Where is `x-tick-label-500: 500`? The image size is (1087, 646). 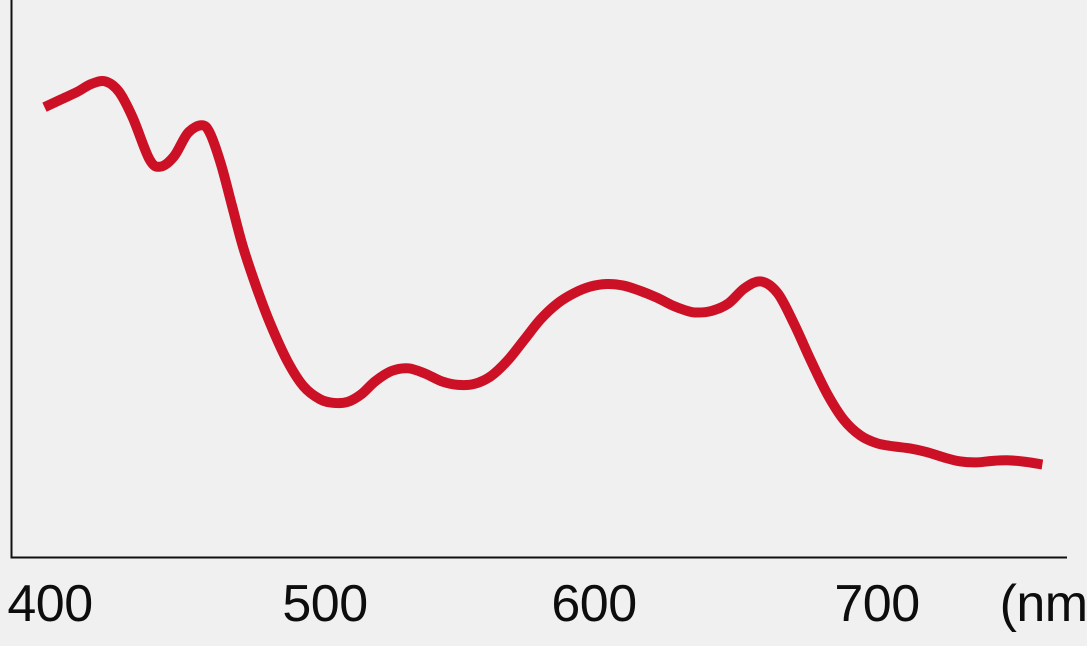
x-tick-label-500: 500 is located at coordinates (325, 604).